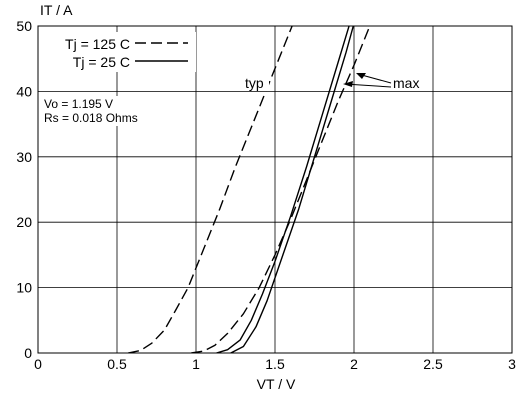  Describe the element at coordinates (56, 10) in the screenshot. I see `y-axis-label: IT / A` at that location.